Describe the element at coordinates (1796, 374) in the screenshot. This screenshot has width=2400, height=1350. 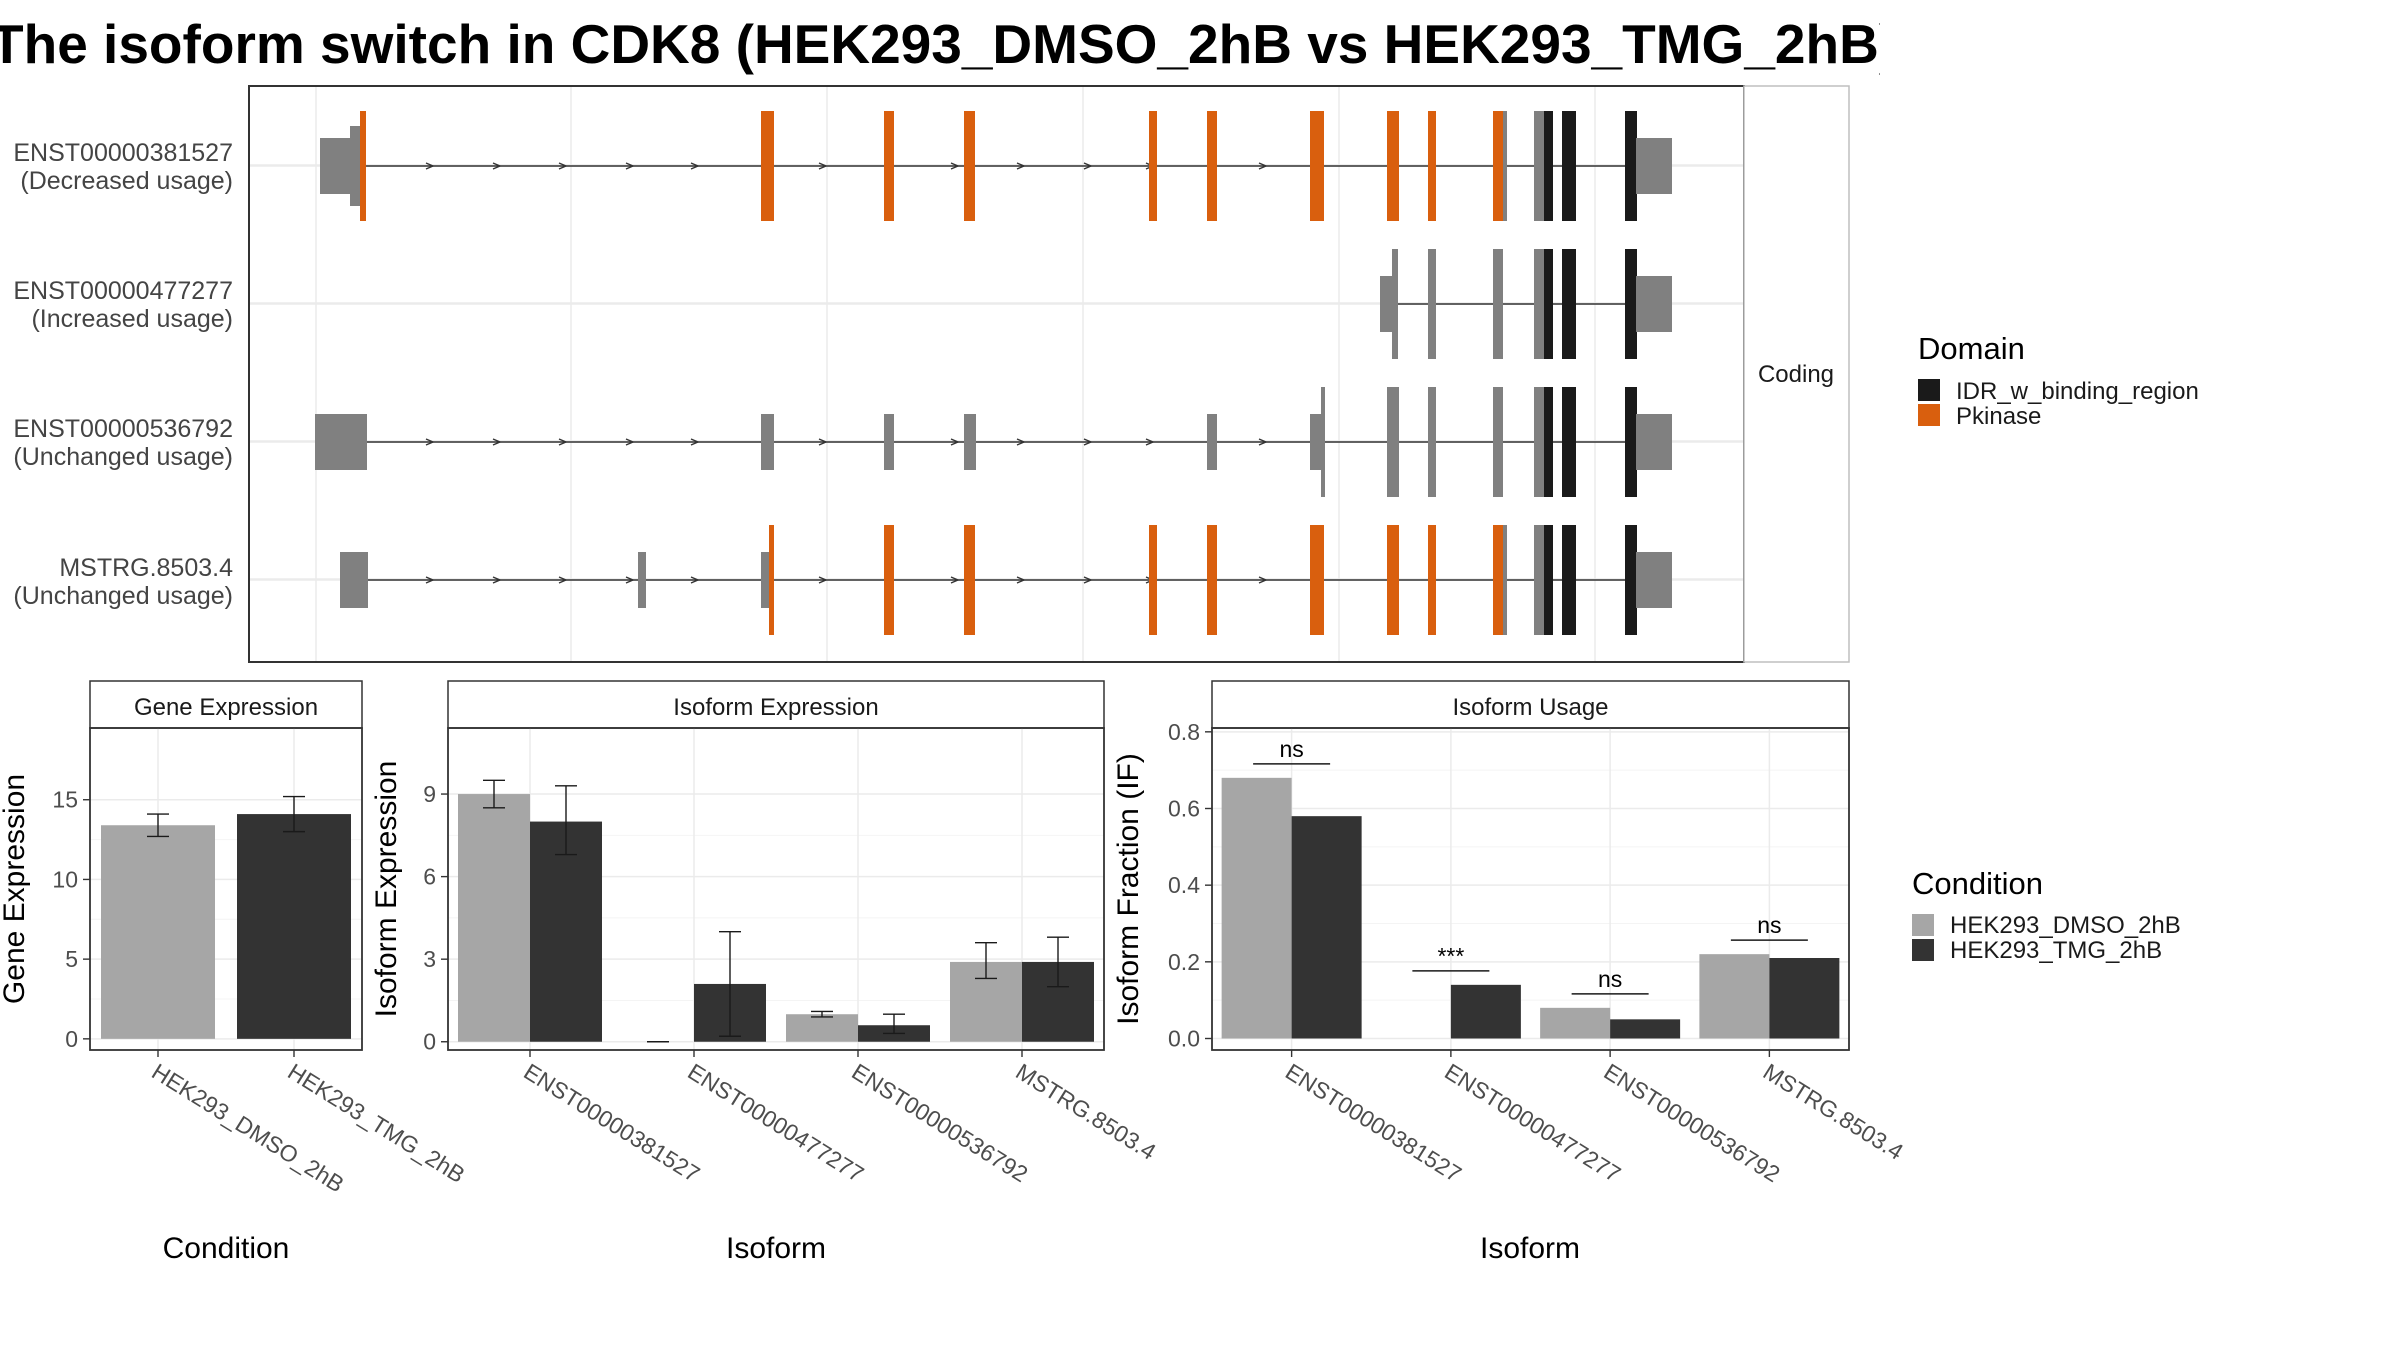
I see `coding-strip-label: Coding` at that location.